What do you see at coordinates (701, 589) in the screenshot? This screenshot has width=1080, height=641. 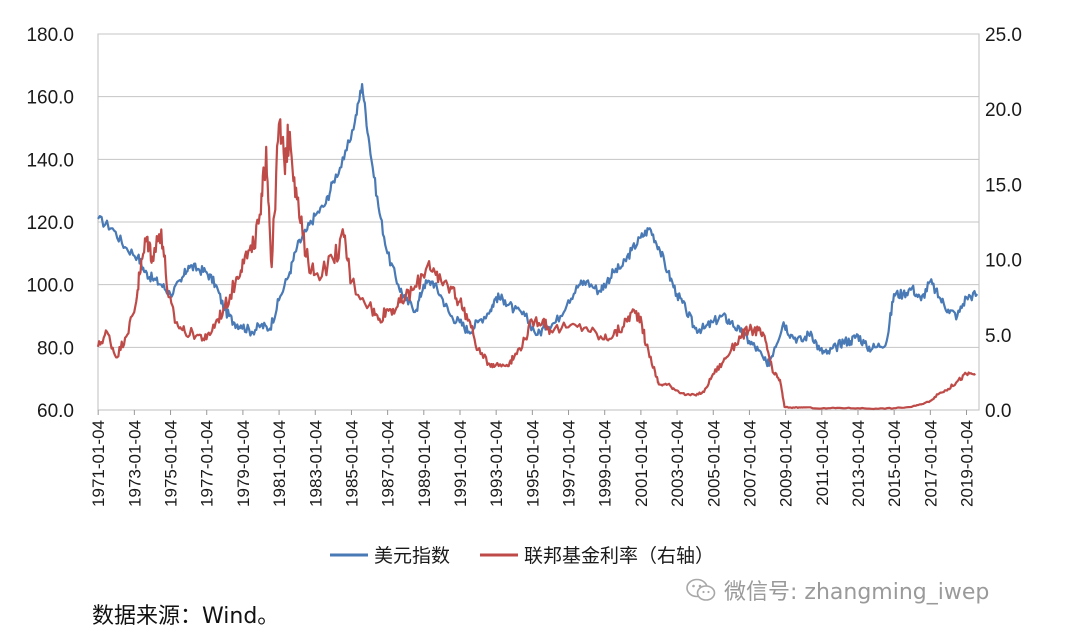 I see `wechat-icon` at bounding box center [701, 589].